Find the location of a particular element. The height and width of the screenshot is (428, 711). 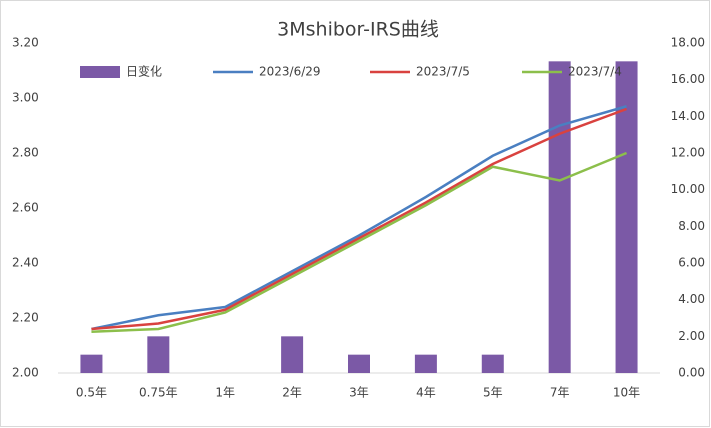

x-tick-label: 2年 is located at coordinates (292, 393).